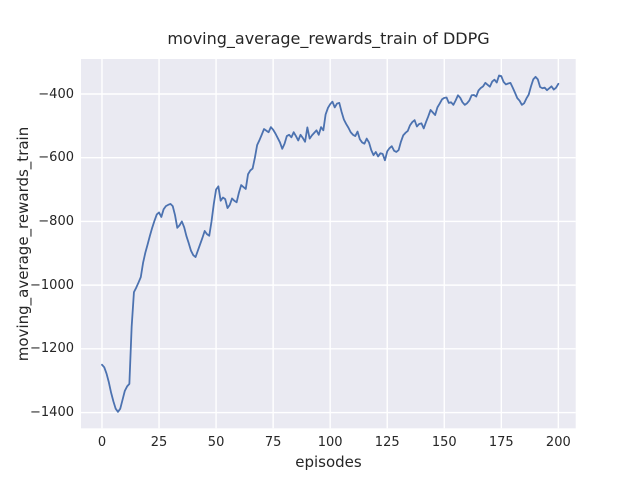 The image size is (640, 480). What do you see at coordinates (387, 442) in the screenshot?
I see `x-tick-label: 125` at bounding box center [387, 442].